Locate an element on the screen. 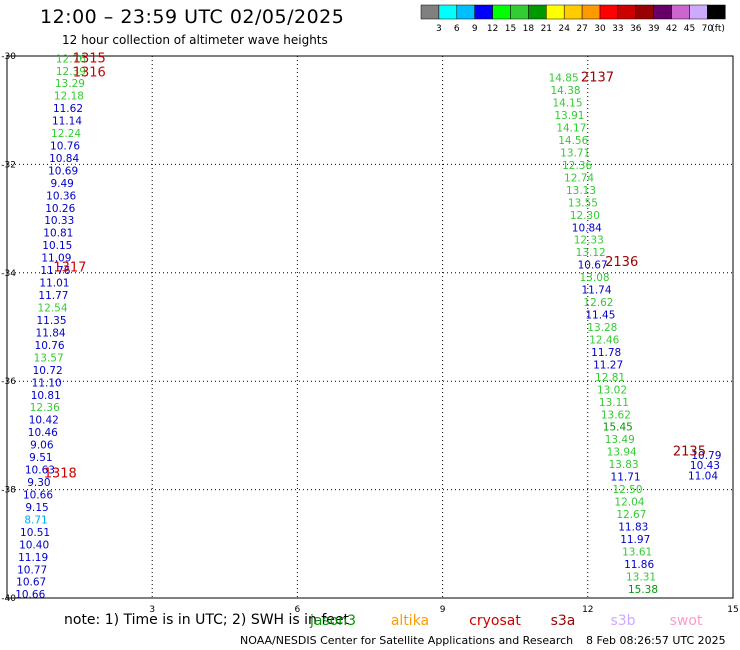  data-value-label: 11.10 is located at coordinates (47, 383).